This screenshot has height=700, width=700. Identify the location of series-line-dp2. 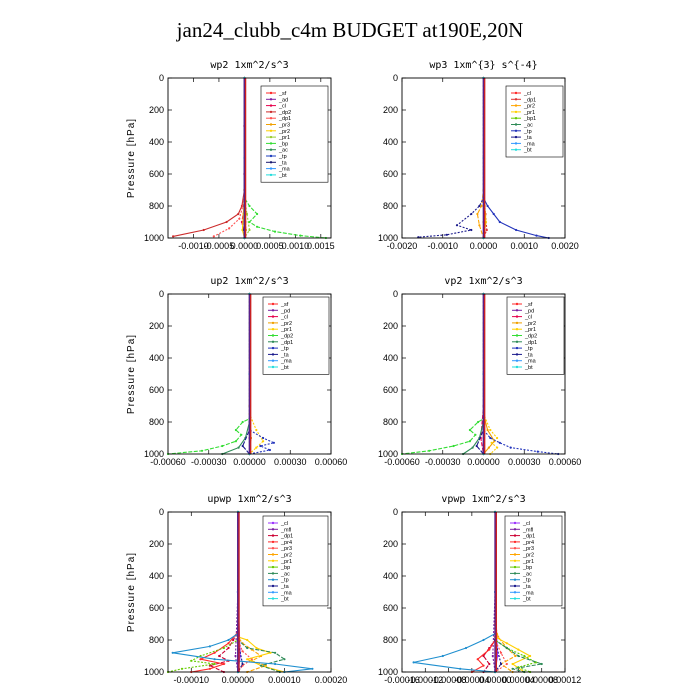
(443, 374).